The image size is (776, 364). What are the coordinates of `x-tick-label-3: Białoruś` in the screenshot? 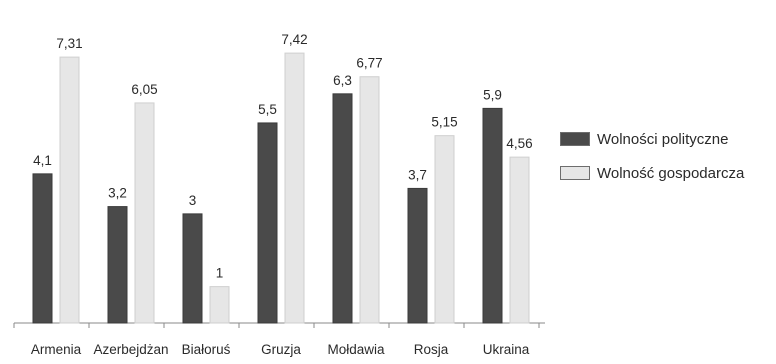 It's located at (206, 349).